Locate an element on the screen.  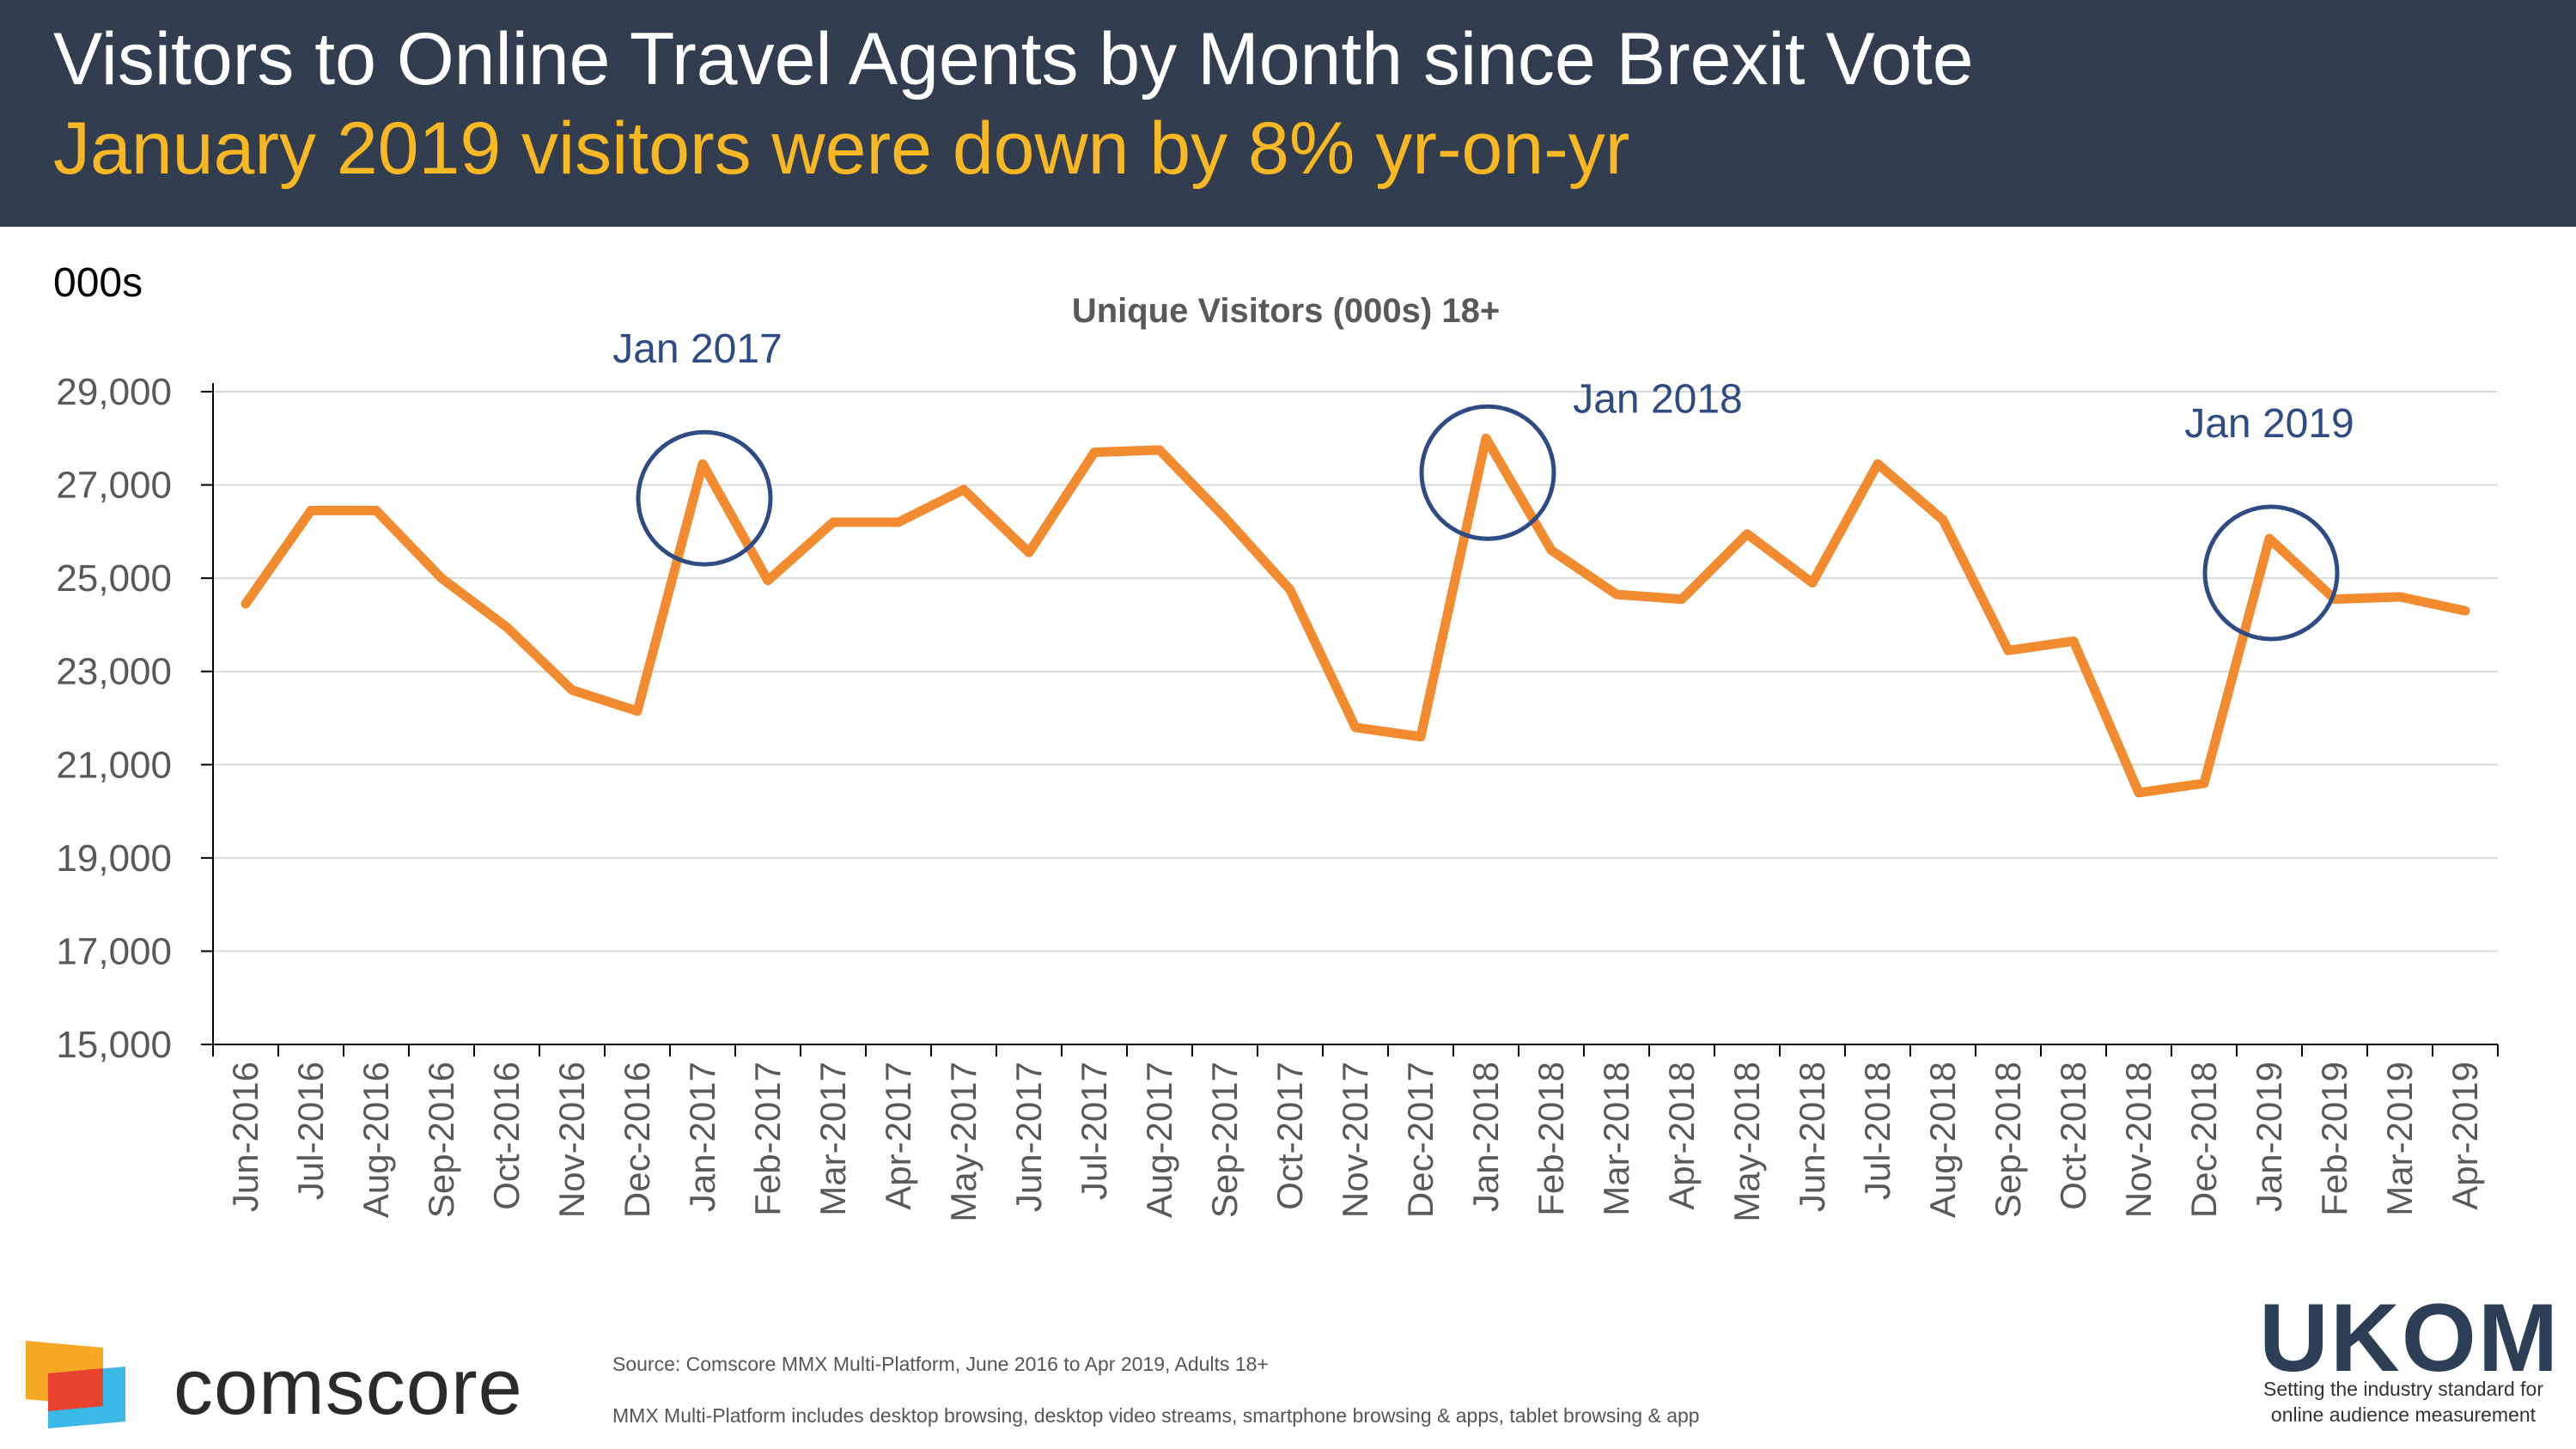
x-tick-label: Jan-2019 is located at coordinates (2269, 1137).